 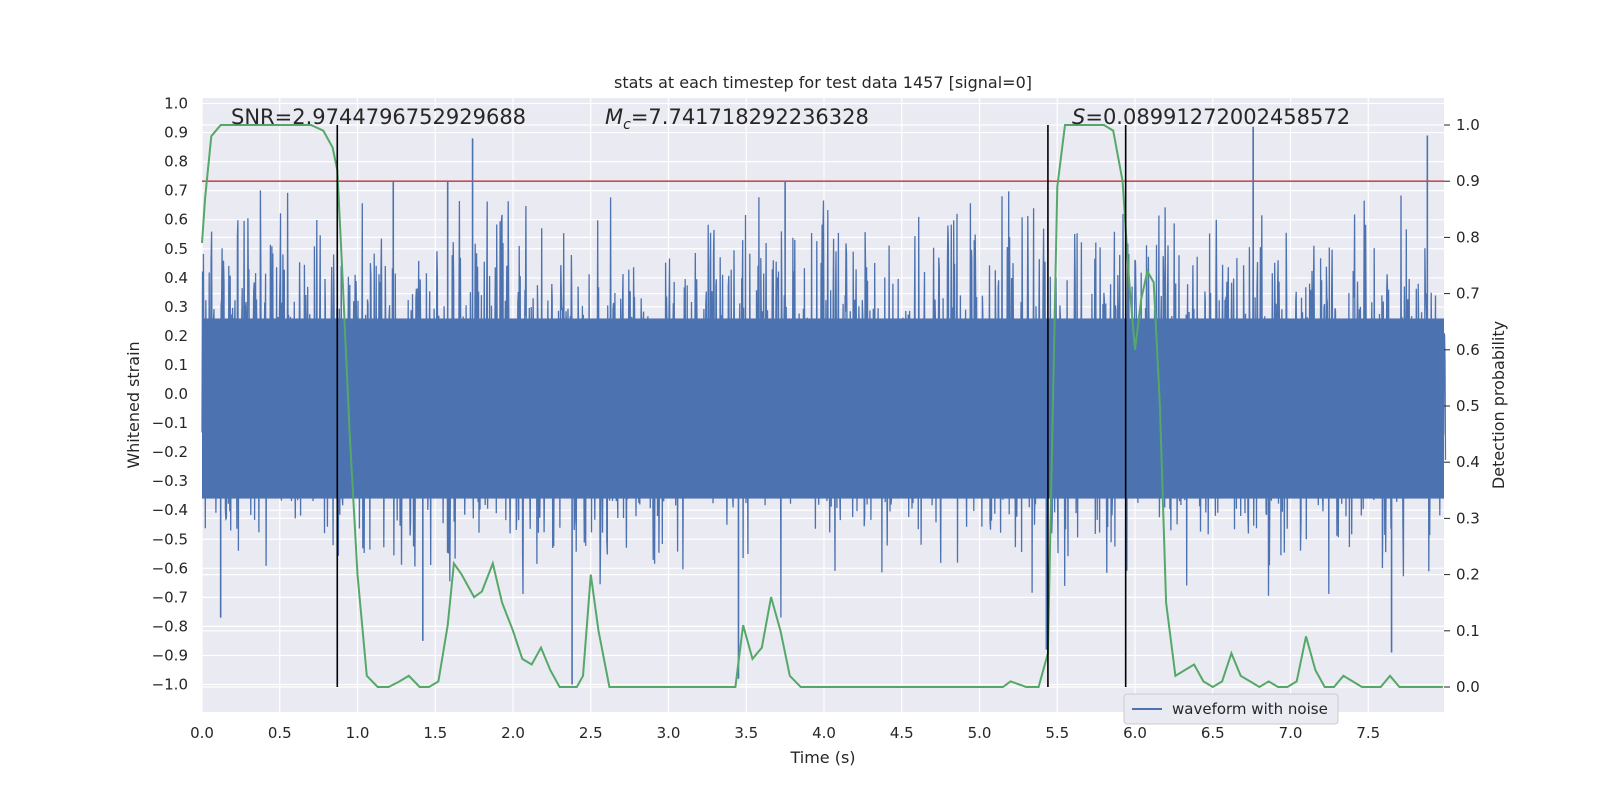 I want to click on y-tick-label: −0.5, so click(x=170, y=539).